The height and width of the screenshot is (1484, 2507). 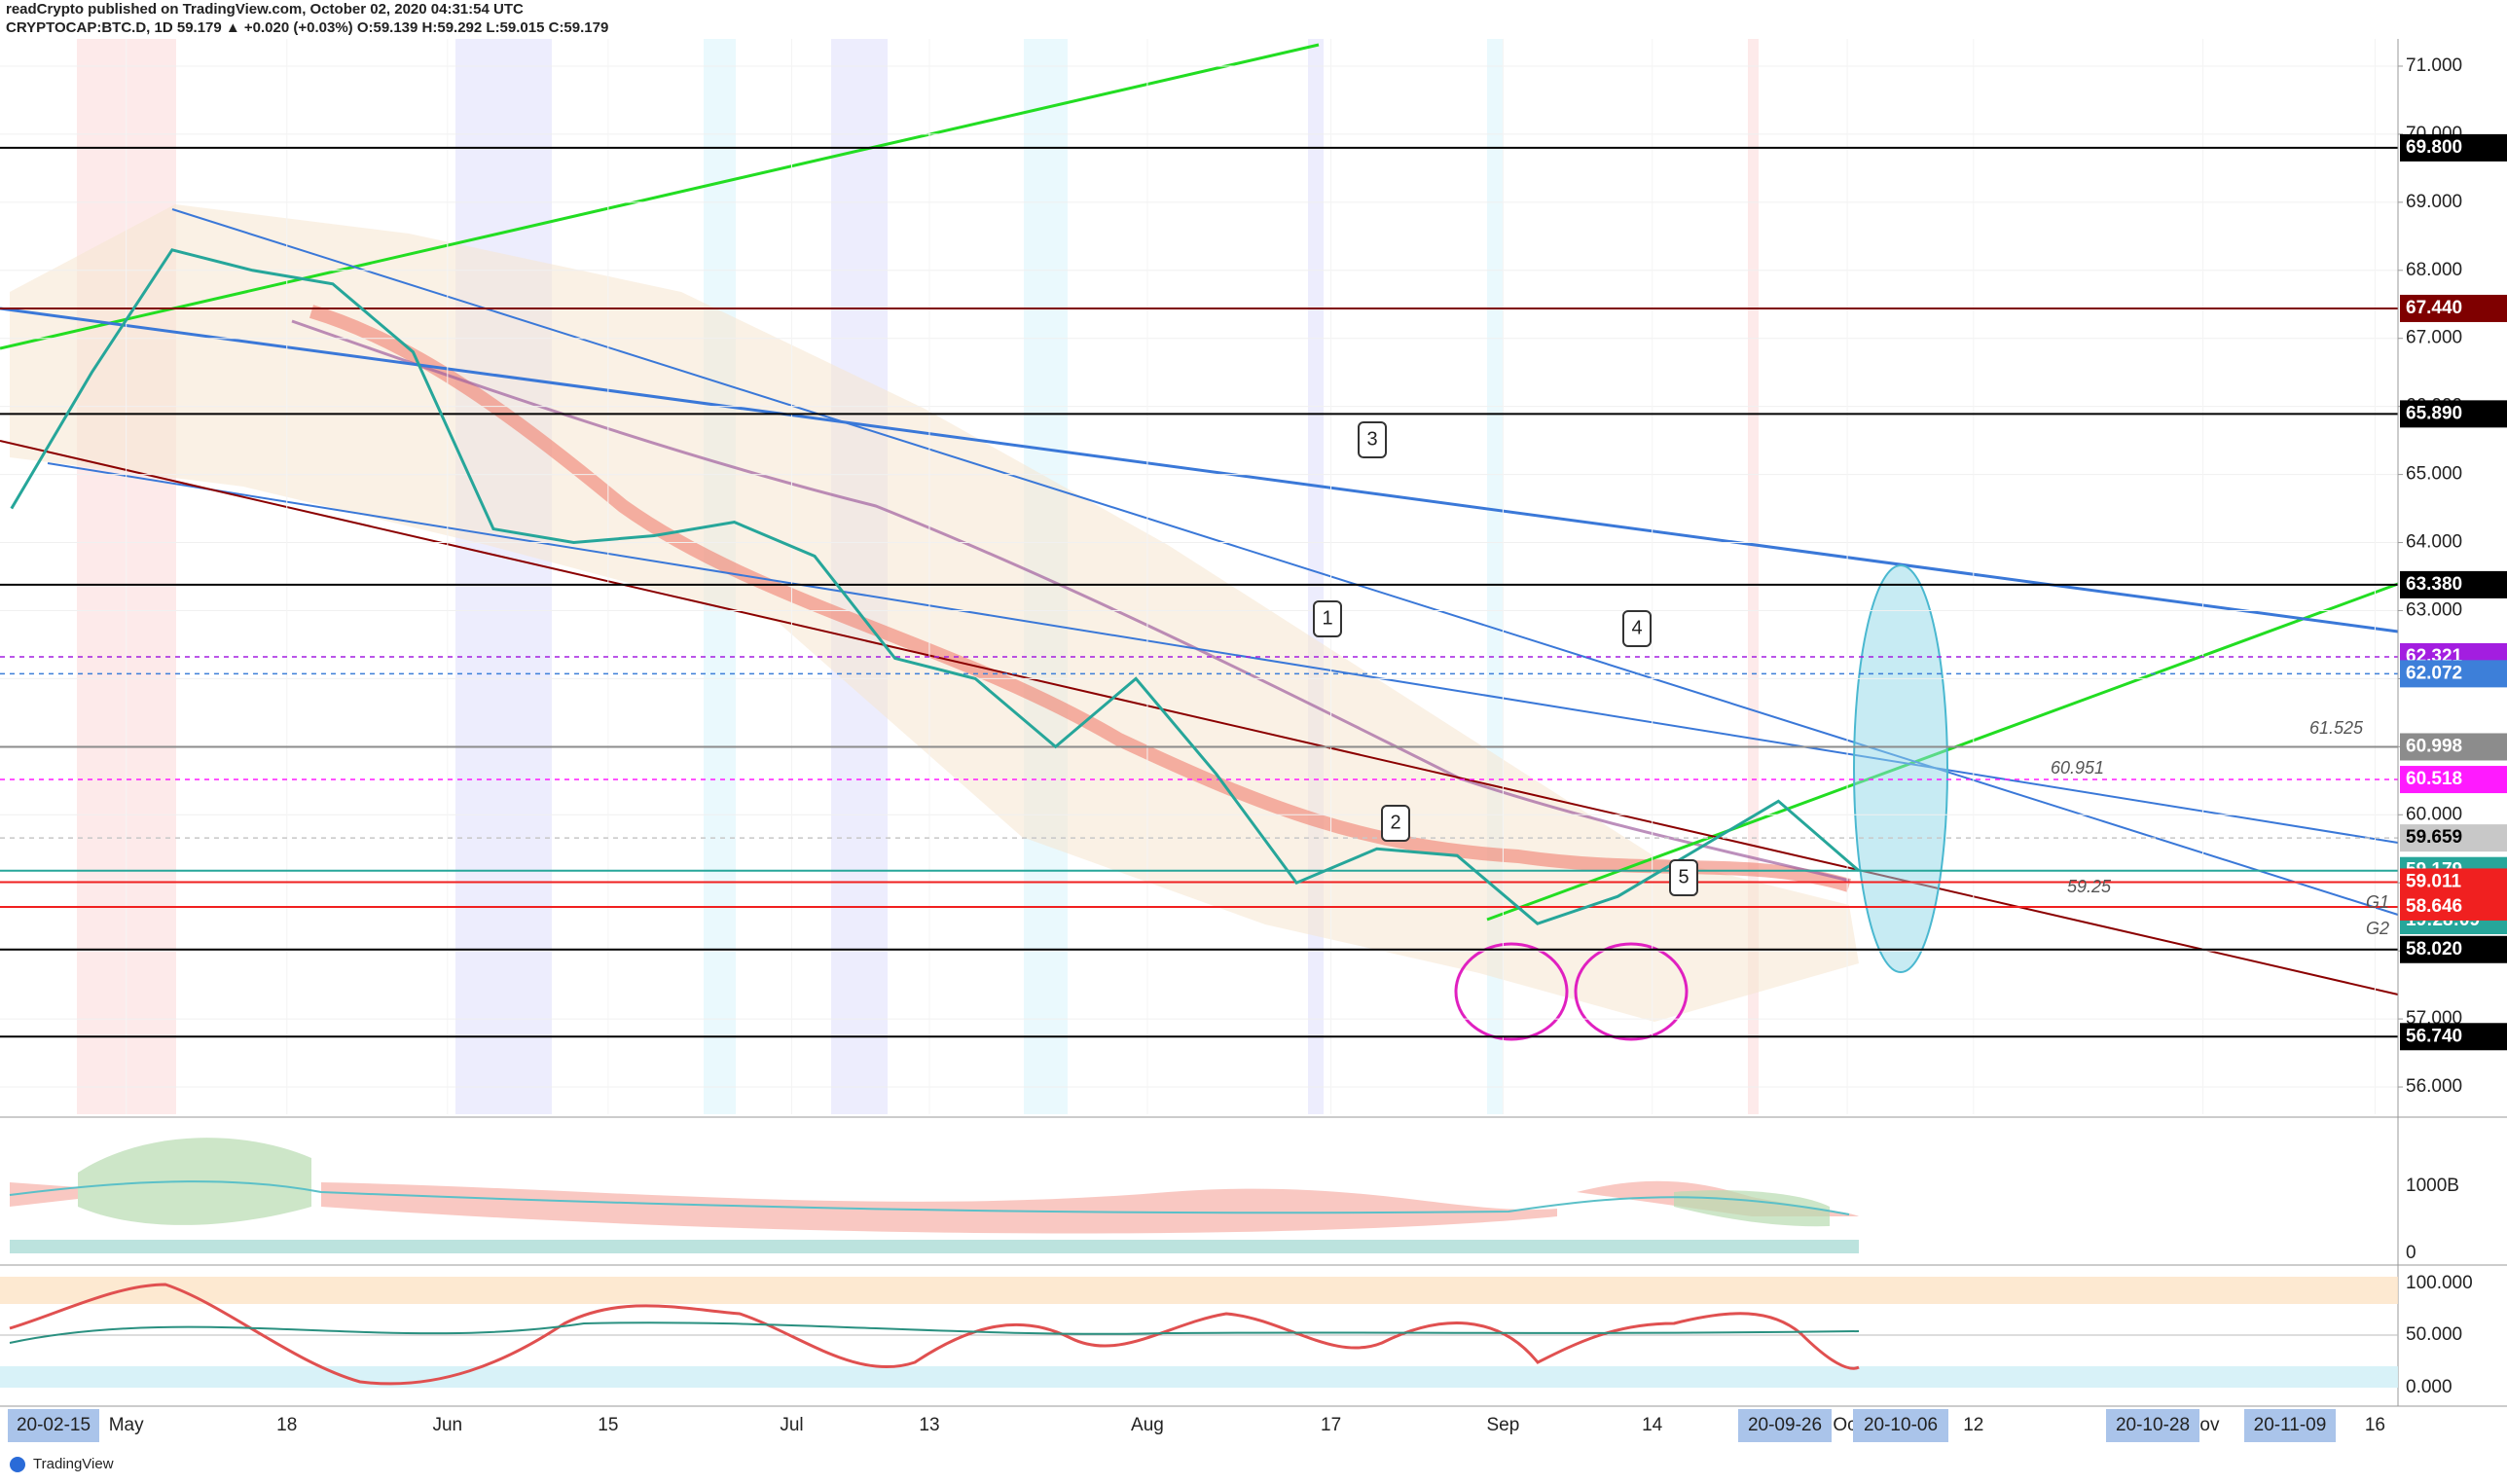 I want to click on level-label: 56.740, so click(x=2434, y=1036).